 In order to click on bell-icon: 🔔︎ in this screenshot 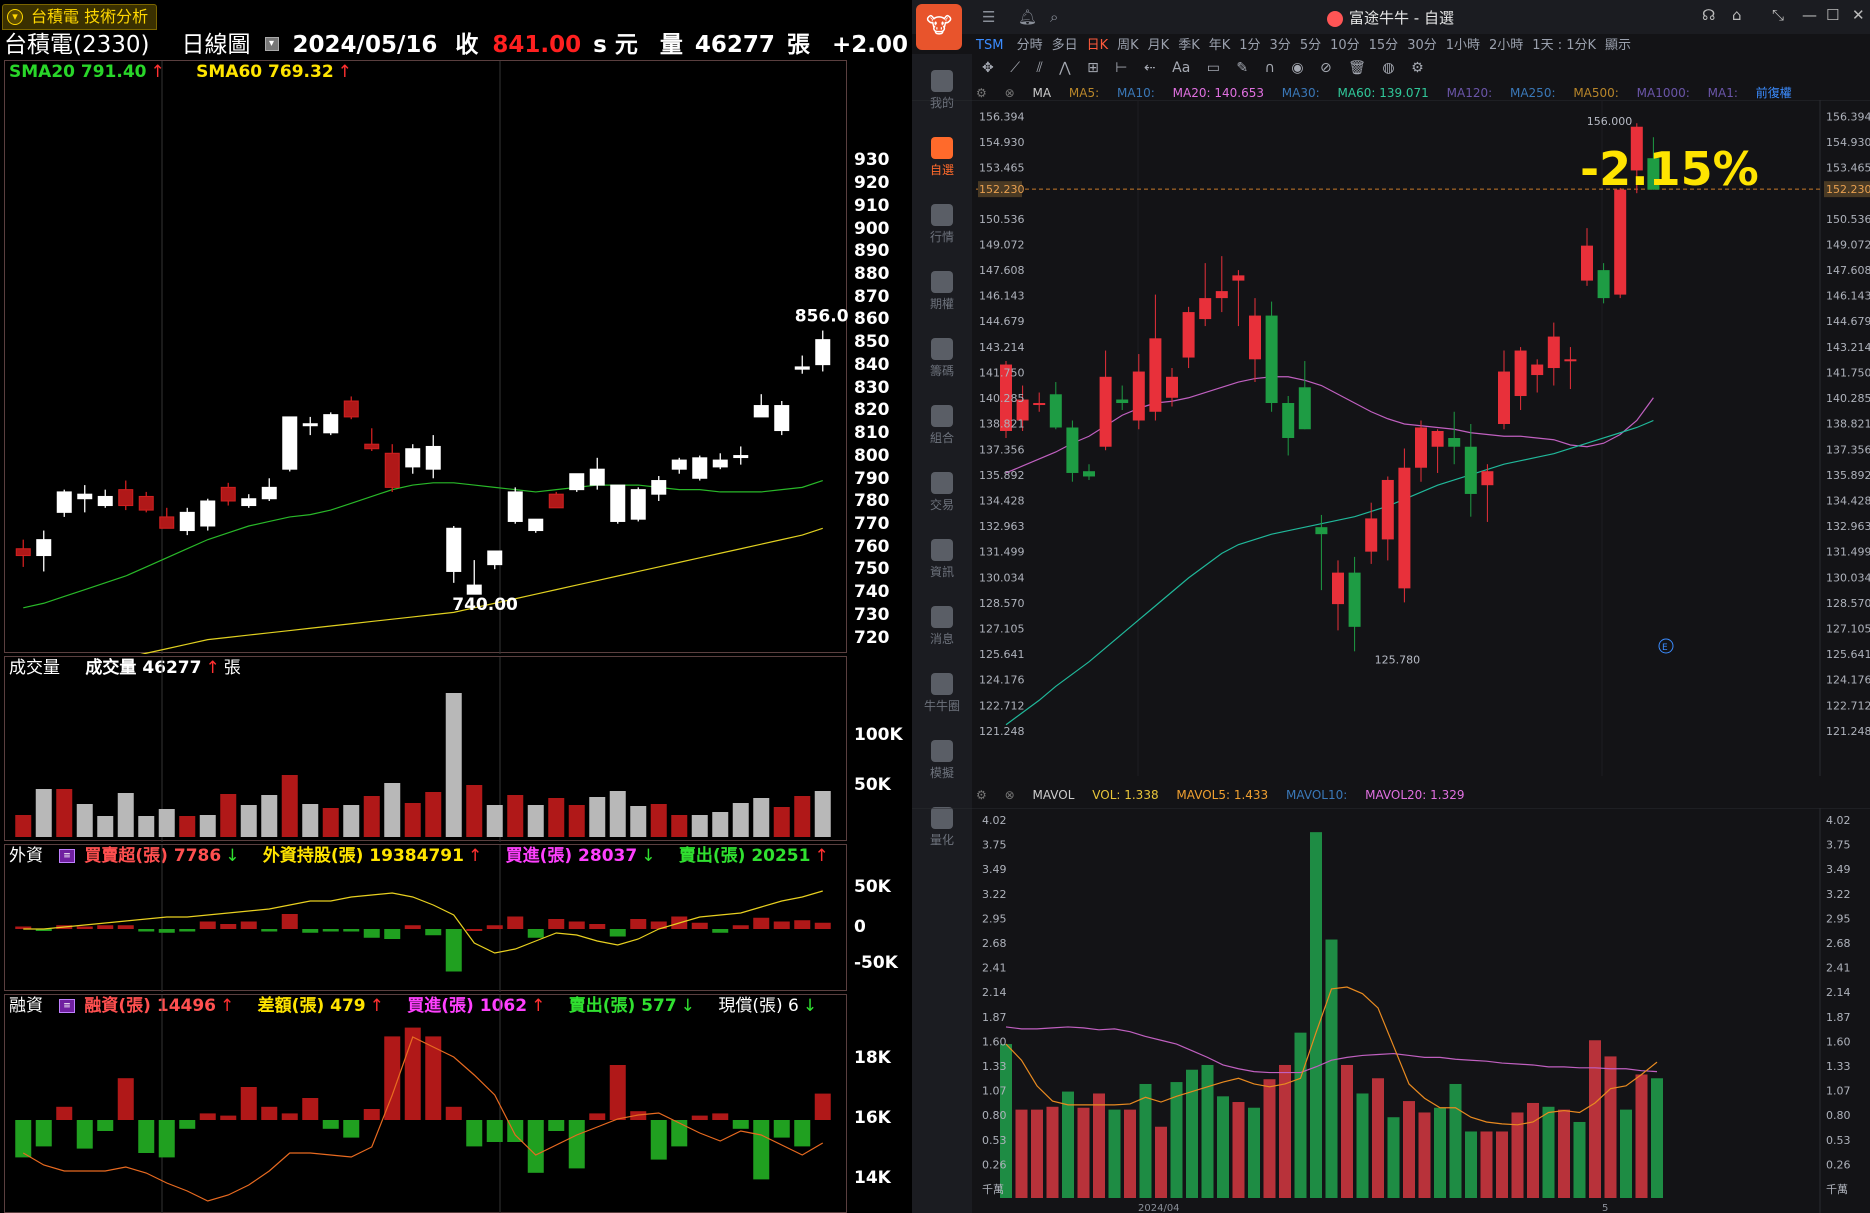, I will do `click(1028, 17)`.